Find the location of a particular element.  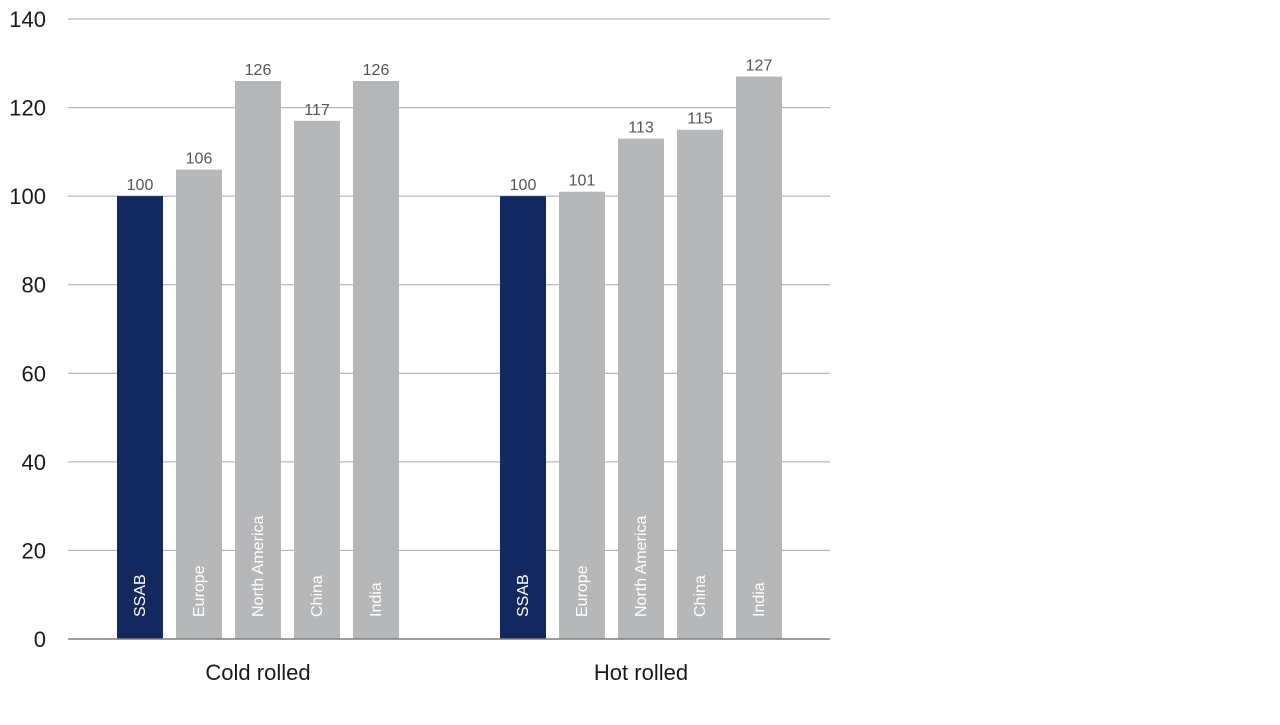

y-tick-label: 80 is located at coordinates (34, 285).